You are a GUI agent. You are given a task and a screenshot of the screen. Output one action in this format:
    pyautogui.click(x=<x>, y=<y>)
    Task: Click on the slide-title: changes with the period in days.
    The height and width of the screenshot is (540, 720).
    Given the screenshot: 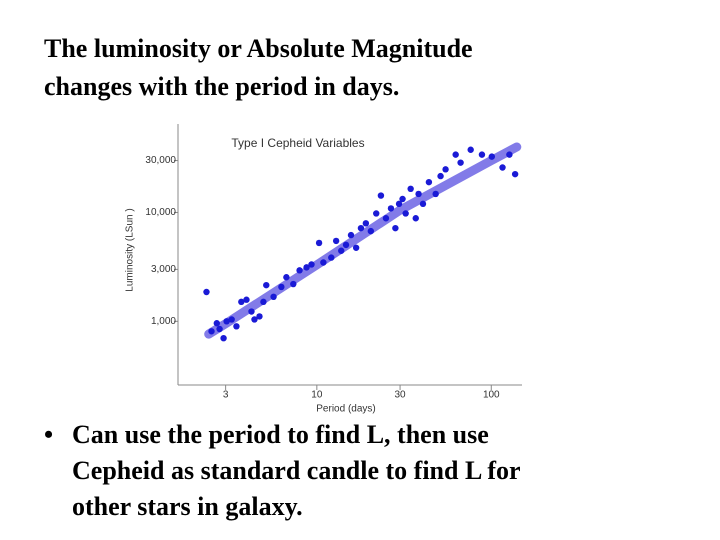 What is the action you would take?
    pyautogui.click(x=222, y=86)
    